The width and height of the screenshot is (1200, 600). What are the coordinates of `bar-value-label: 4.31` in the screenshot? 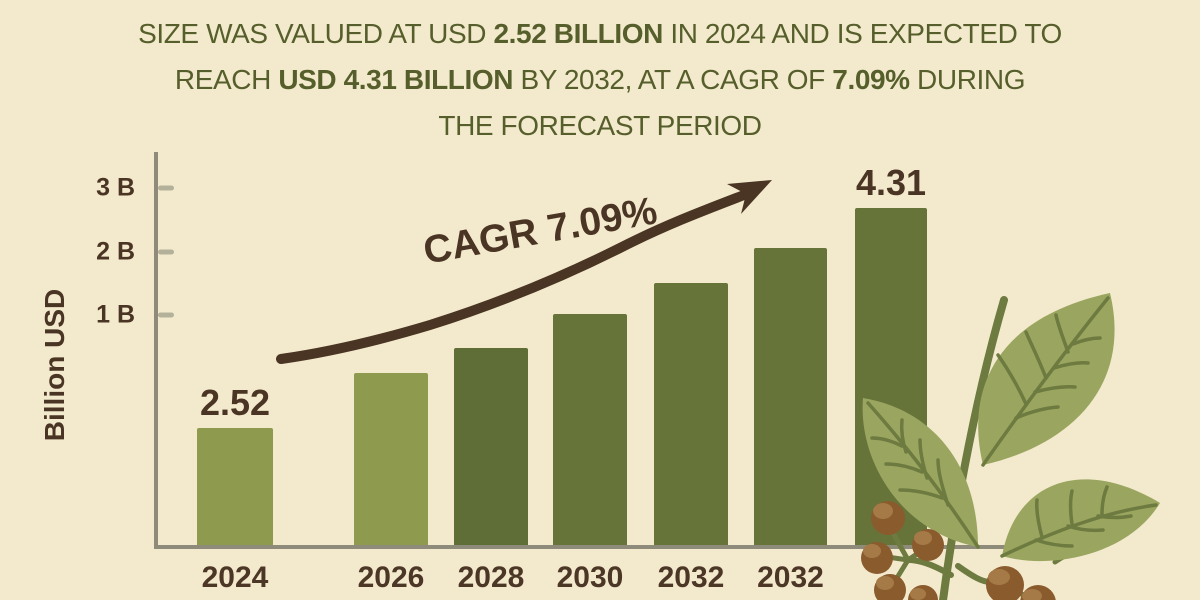 It's located at (891, 182).